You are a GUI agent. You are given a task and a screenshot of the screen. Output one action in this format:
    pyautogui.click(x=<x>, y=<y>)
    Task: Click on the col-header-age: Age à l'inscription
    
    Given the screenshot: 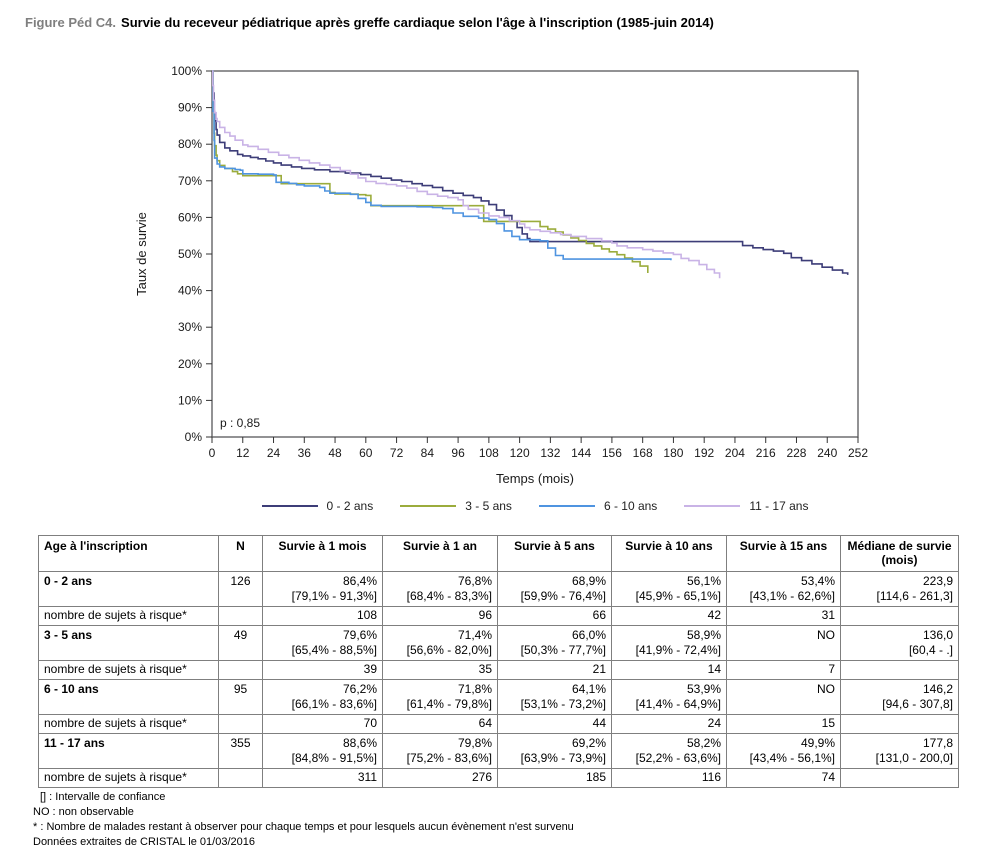 What is the action you would take?
    pyautogui.click(x=128, y=553)
    